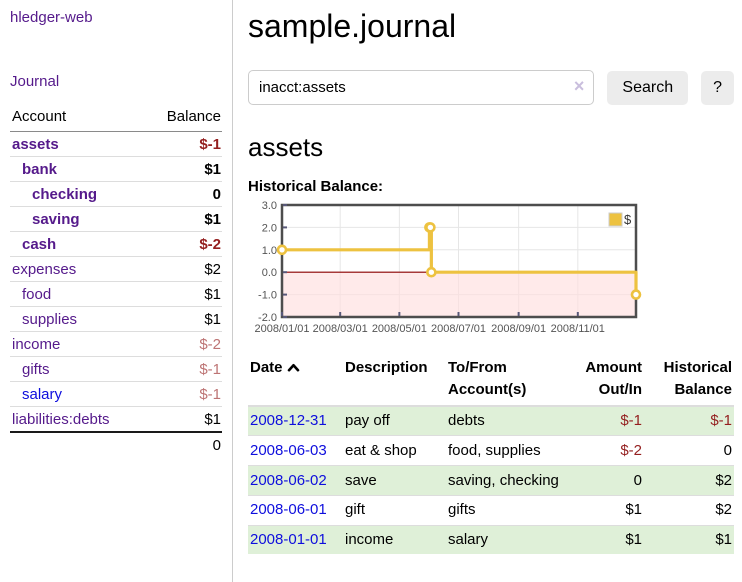 This screenshot has width=742, height=582. I want to click on account-row: cash $-2, so click(116, 244).